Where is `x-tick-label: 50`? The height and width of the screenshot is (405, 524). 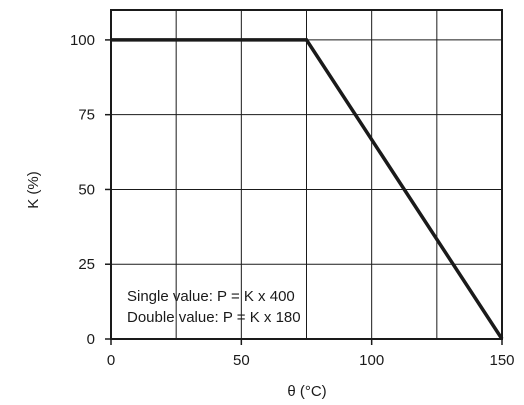
x-tick-label: 50 is located at coordinates (241, 360).